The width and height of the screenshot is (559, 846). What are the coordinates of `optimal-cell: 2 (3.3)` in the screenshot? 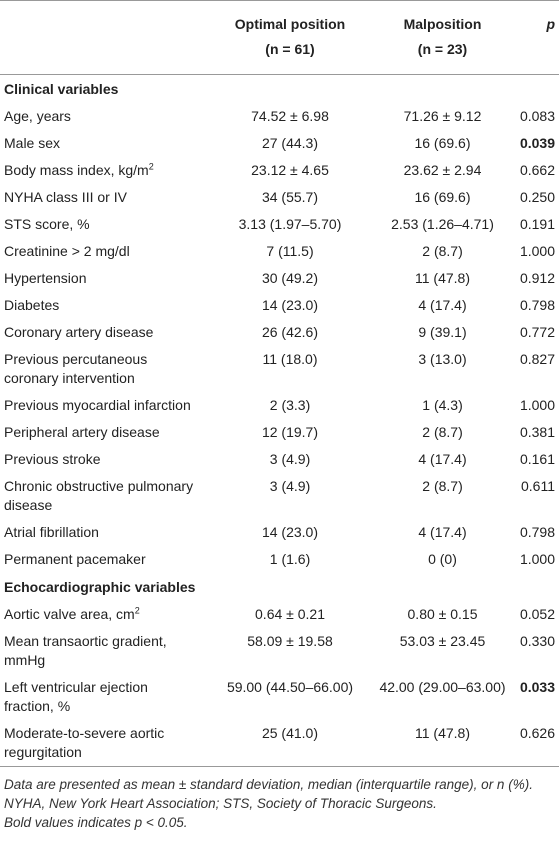 It's located at (290, 405).